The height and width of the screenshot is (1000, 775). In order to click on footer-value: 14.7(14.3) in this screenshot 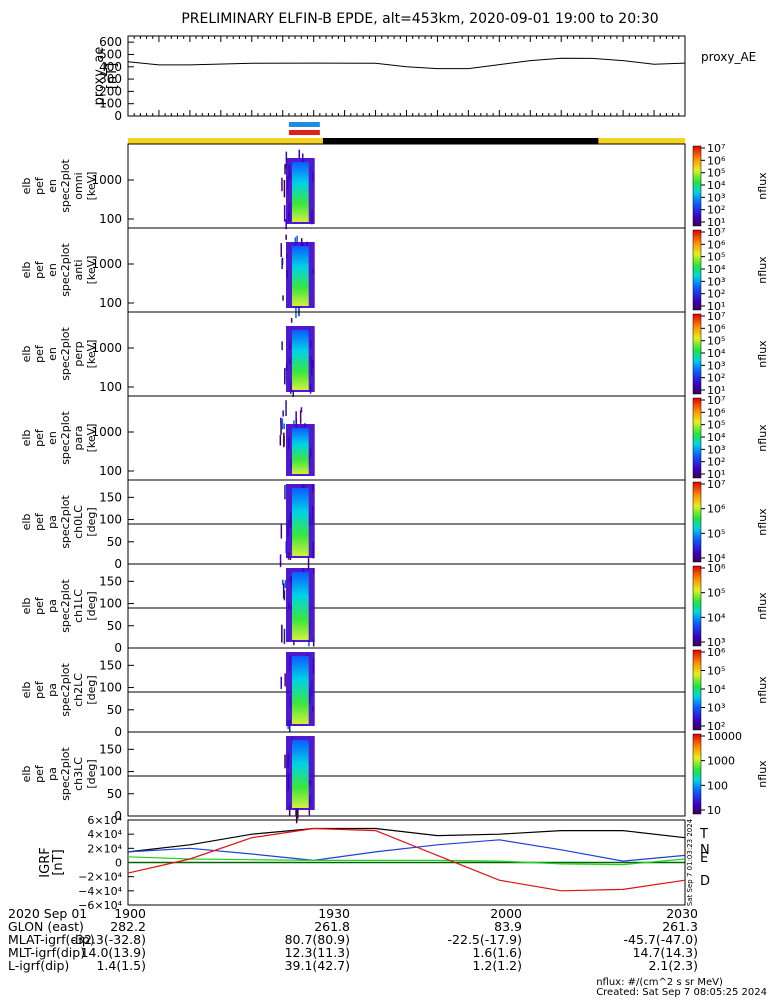, I will do `click(665, 952)`.